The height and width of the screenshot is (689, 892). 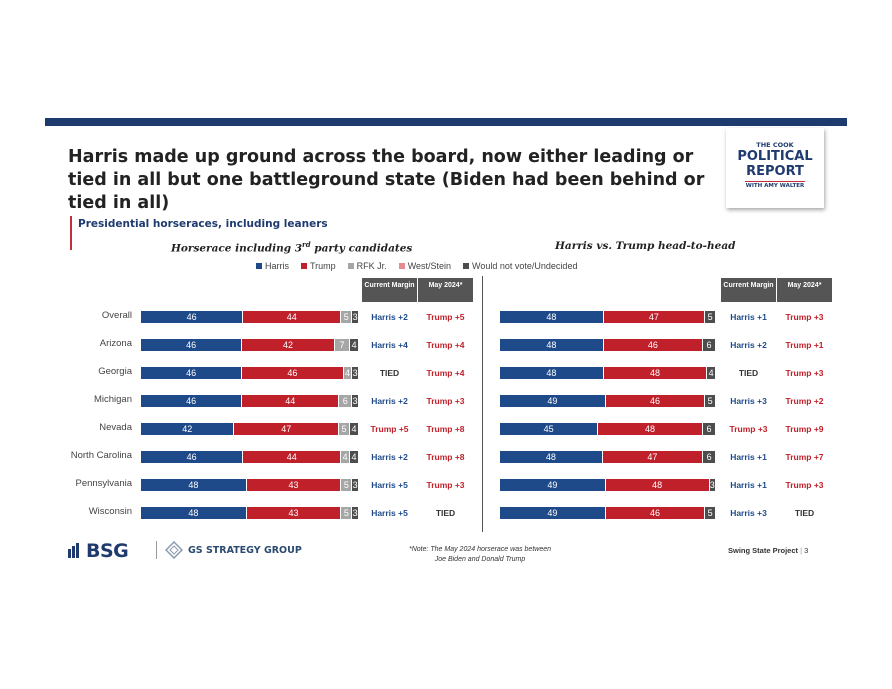 I want to click on may-2024-value: Trump +4, so click(x=445, y=373).